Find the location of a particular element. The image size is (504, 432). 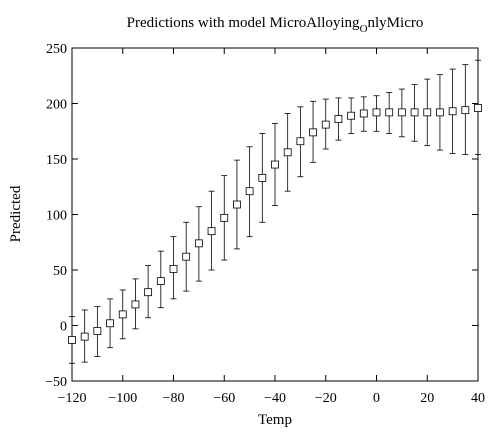

y-tick-label: 150 is located at coordinates (56, 160).